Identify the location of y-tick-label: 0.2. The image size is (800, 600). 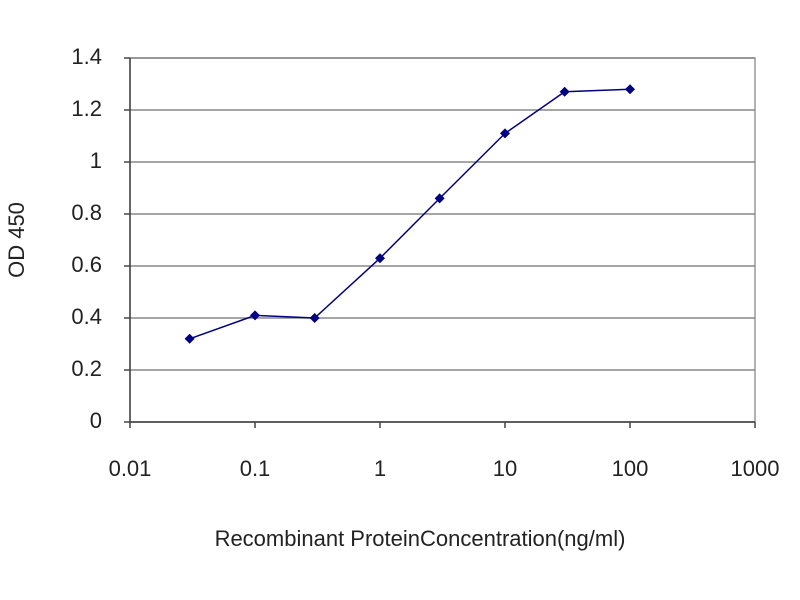
(86, 368).